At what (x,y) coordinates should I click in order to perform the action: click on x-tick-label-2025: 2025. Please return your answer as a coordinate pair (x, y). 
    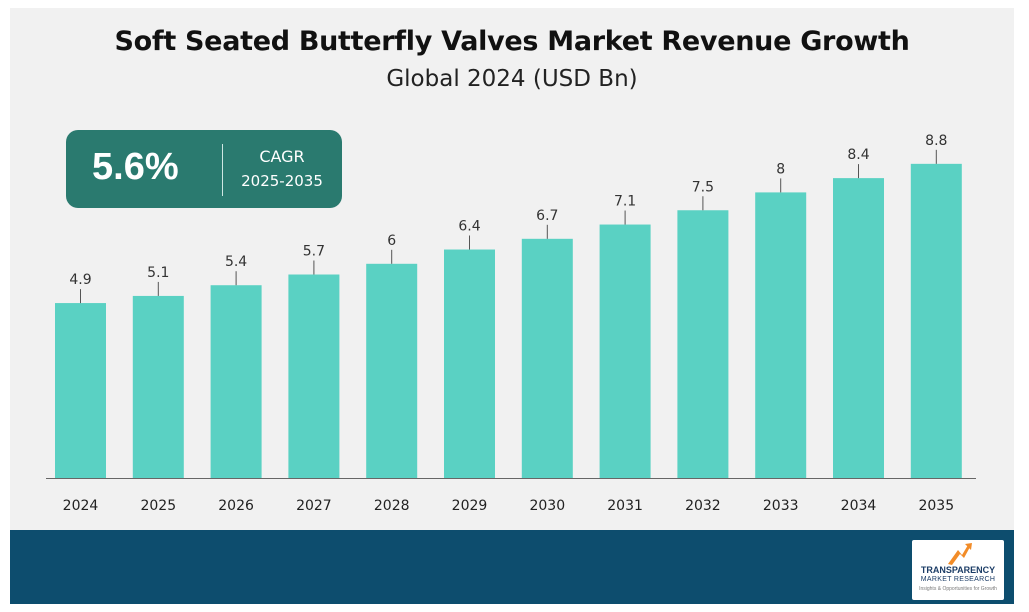
    Looking at the image, I should click on (158, 506).